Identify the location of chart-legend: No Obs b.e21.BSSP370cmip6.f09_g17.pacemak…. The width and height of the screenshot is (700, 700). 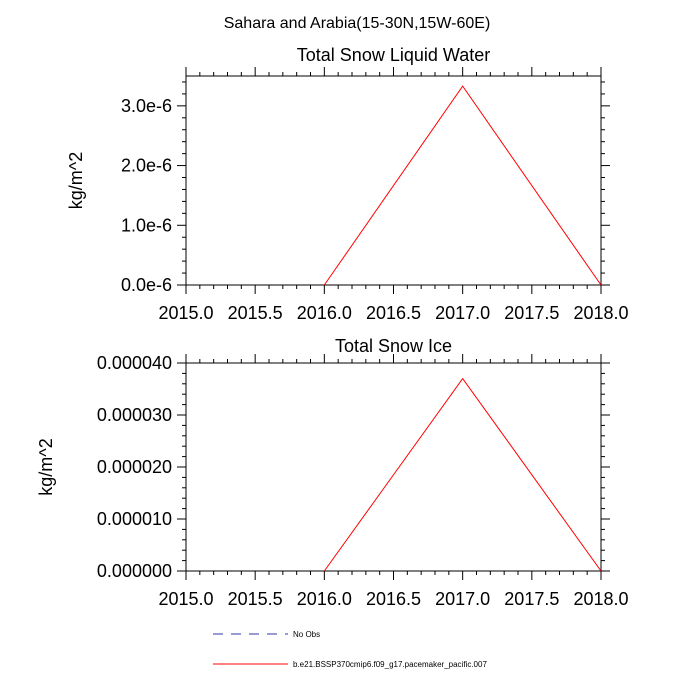
(350, 649).